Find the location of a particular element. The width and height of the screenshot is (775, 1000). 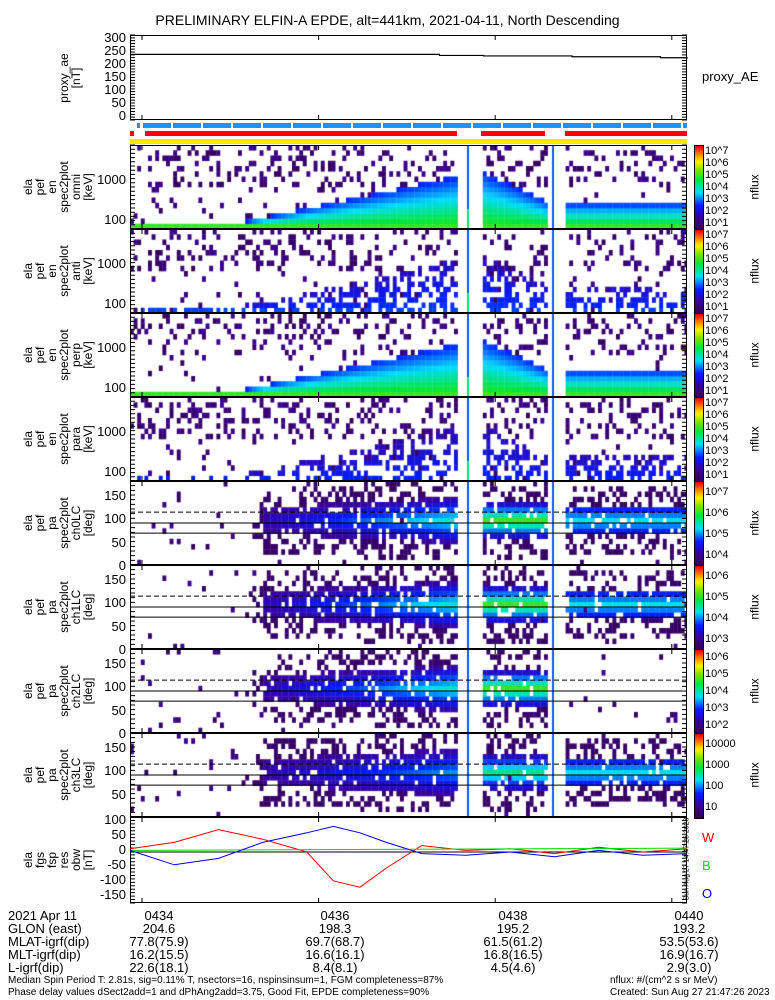

panel-omni-frame is located at coordinates (408, 187).